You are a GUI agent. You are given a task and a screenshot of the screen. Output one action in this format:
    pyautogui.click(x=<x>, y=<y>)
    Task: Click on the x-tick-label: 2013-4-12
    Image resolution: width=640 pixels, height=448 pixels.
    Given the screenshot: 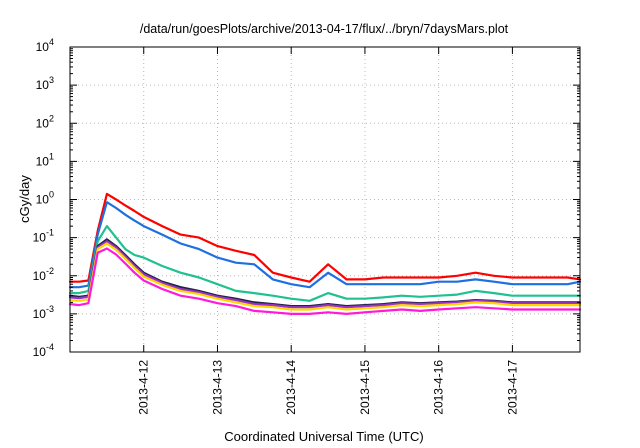 What is the action you would take?
    pyautogui.click(x=144, y=387)
    